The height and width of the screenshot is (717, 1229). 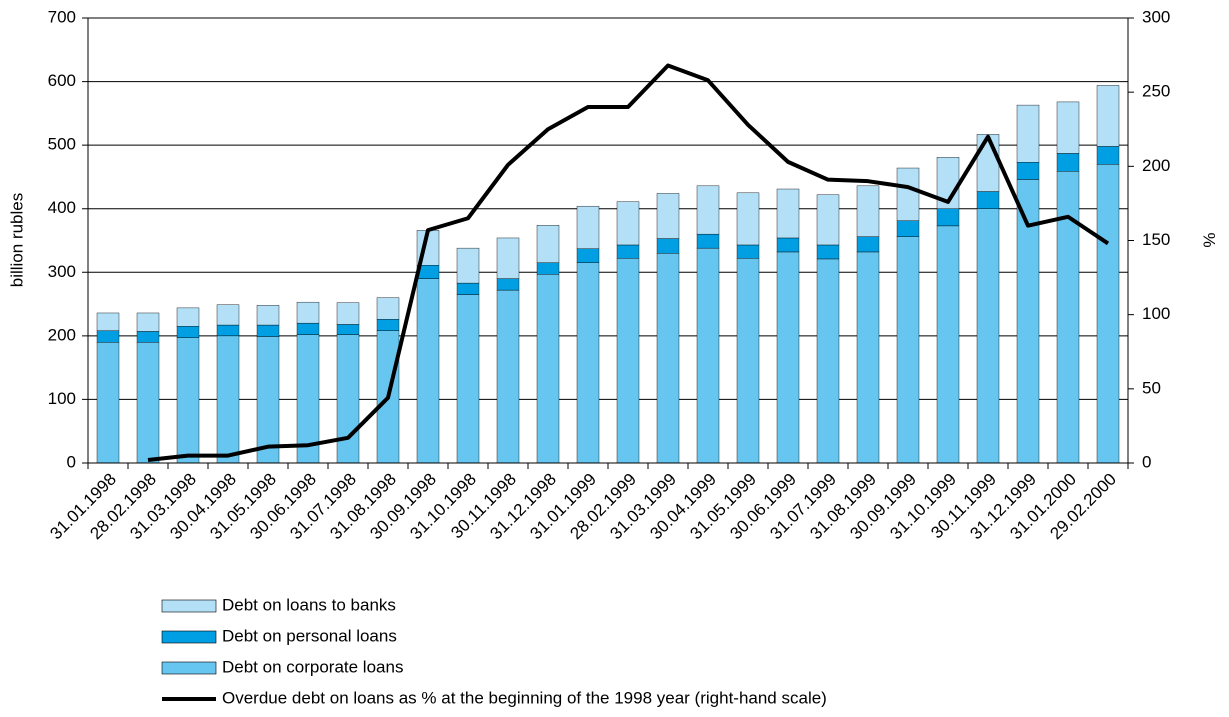 What do you see at coordinates (312, 666) in the screenshot?
I see `legend-label: Debt on corporate loans` at bounding box center [312, 666].